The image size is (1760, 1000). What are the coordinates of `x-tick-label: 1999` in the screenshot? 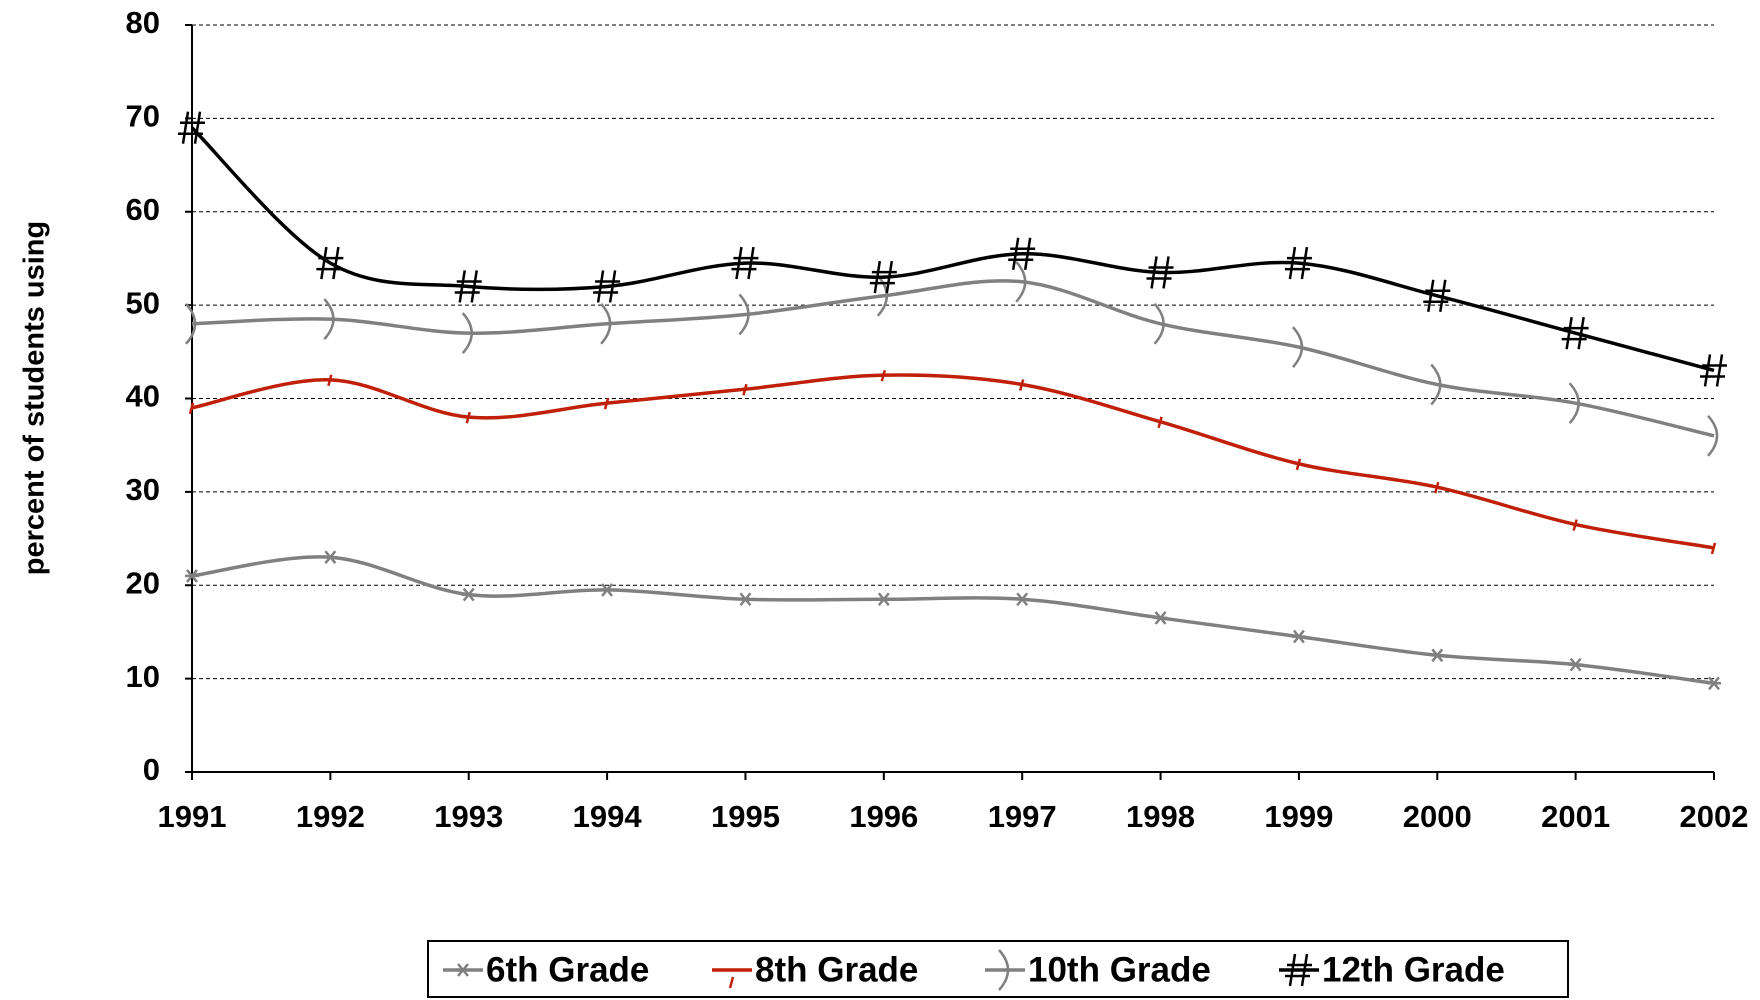 It's located at (1298, 816).